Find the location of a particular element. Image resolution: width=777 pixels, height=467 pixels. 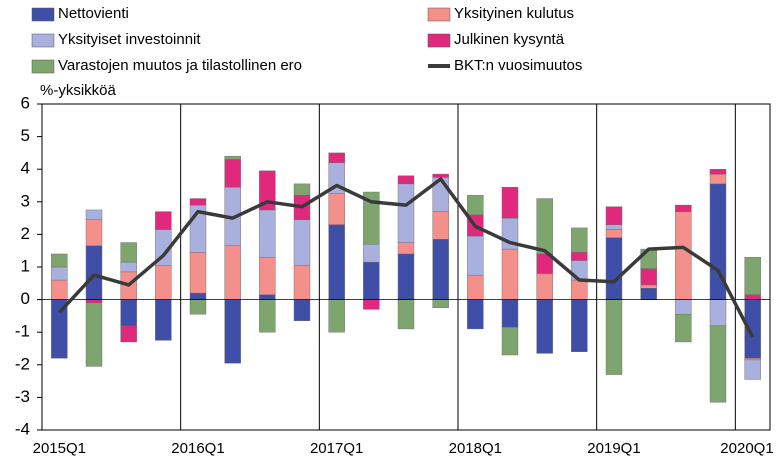

legend-label: BKT:n vuosimuutos is located at coordinates (518, 65).